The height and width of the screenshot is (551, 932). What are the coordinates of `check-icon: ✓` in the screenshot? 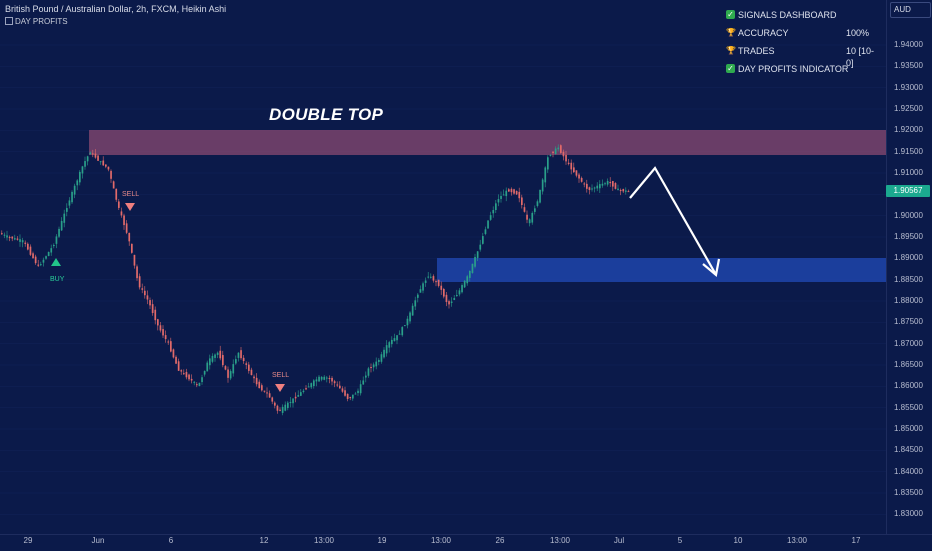 It's located at (730, 68).